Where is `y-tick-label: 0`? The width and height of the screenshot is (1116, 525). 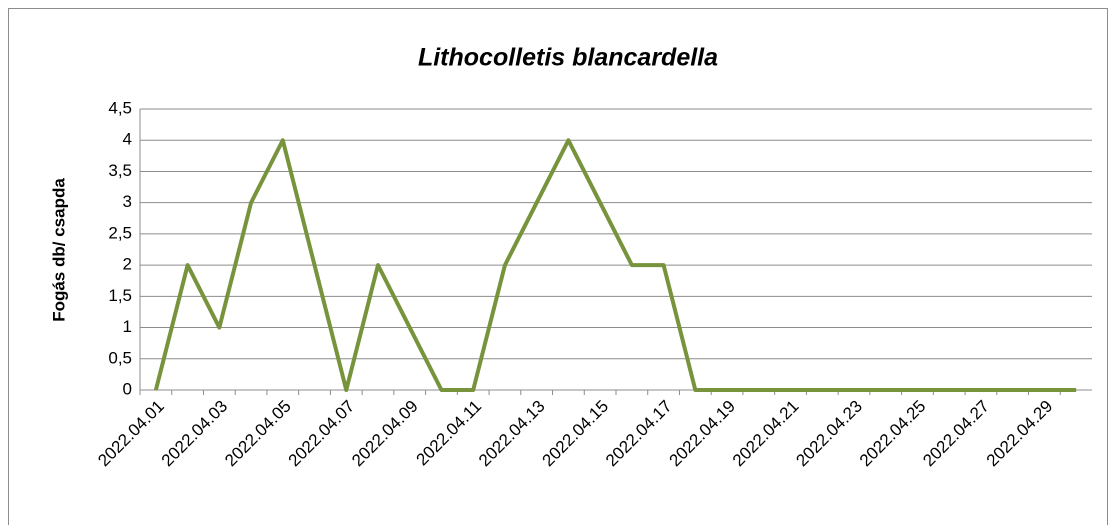 y-tick-label: 0 is located at coordinates (127, 388).